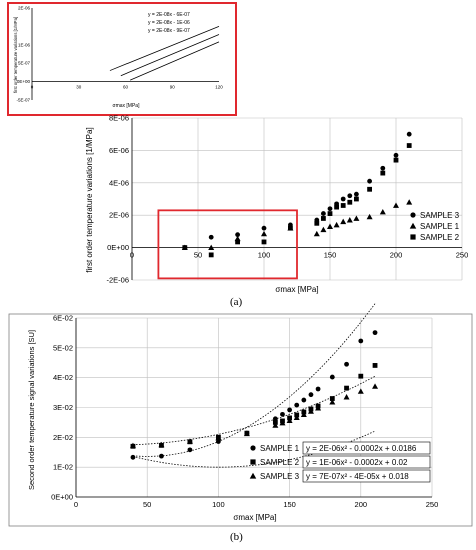 The width and height of the screenshot is (476, 550). Describe the element at coordinates (117, 280) in the screenshot. I see `panel-a-y-tick-label: -2E-06` at that location.